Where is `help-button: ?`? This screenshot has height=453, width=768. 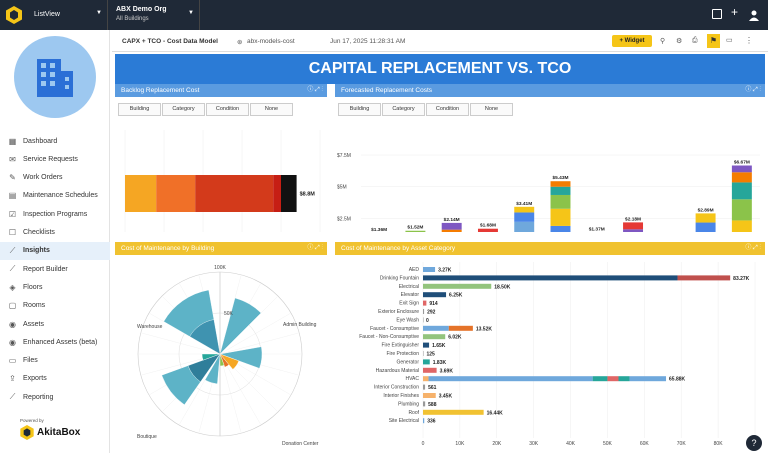 help-button: ? is located at coordinates (754, 443).